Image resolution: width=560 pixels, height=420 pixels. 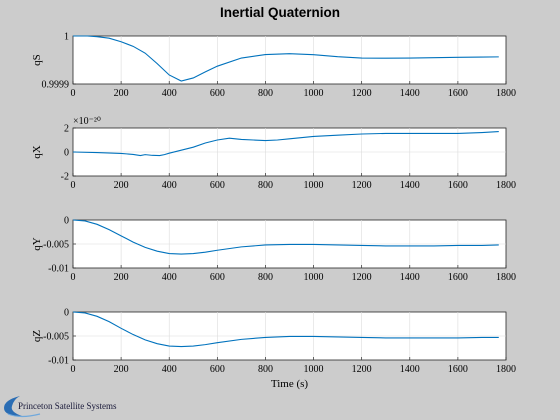 I want to click on y-exponent-label: ×10⁻²⁰, so click(x=87, y=121).